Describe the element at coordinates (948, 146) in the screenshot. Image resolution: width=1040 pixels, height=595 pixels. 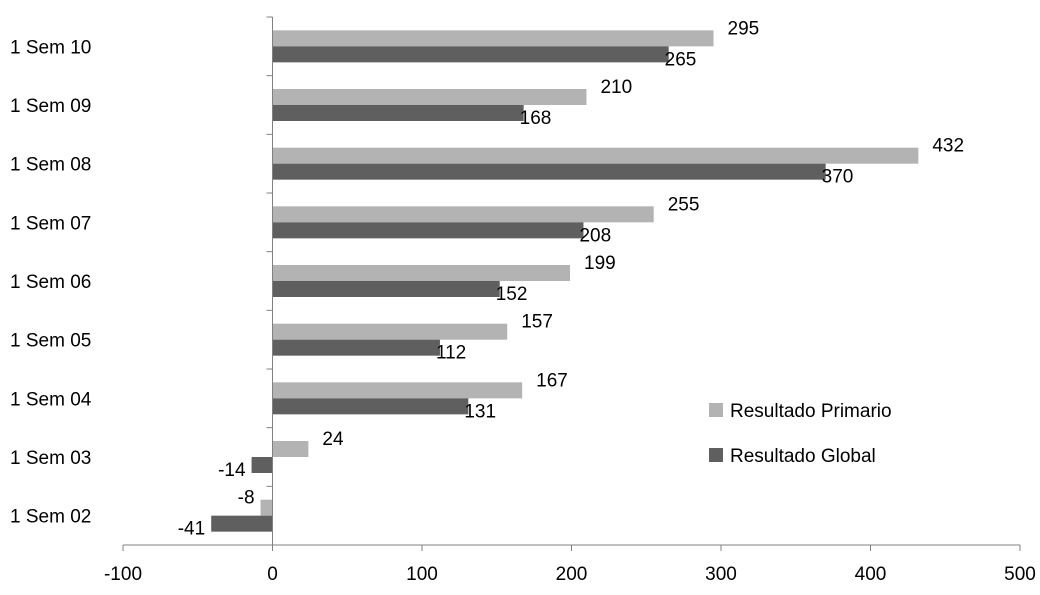
I see `data-label: 432` at that location.